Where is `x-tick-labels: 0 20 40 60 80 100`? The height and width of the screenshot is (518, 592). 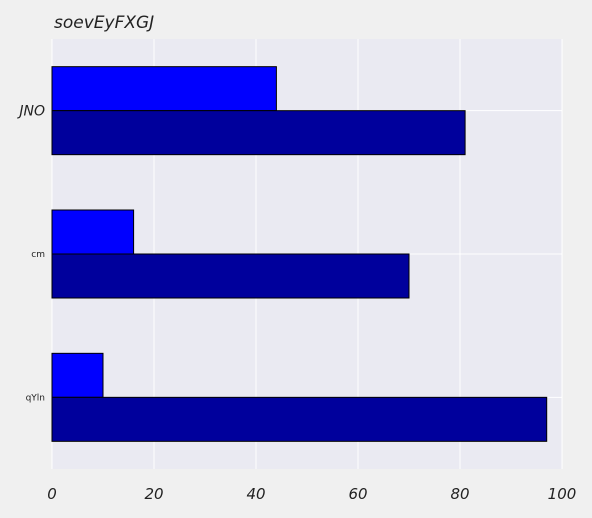
x-tick-labels: 0 20 40 60 80 100 is located at coordinates (311, 494).